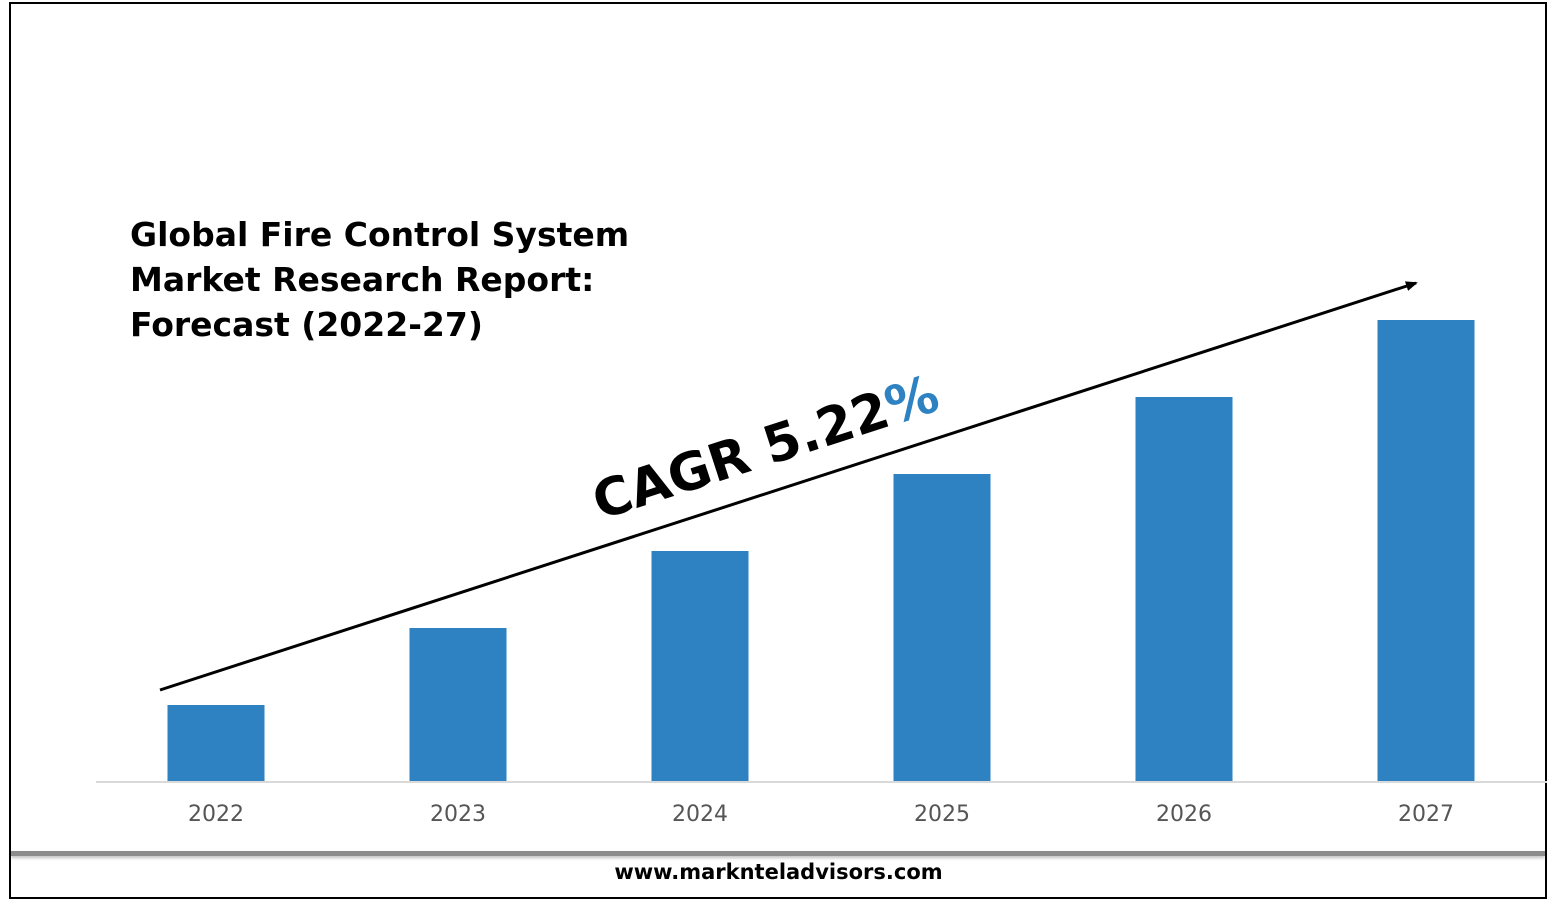 The width and height of the screenshot is (1557, 905). I want to click on x-tick-label-2026: 2026, so click(1184, 814).